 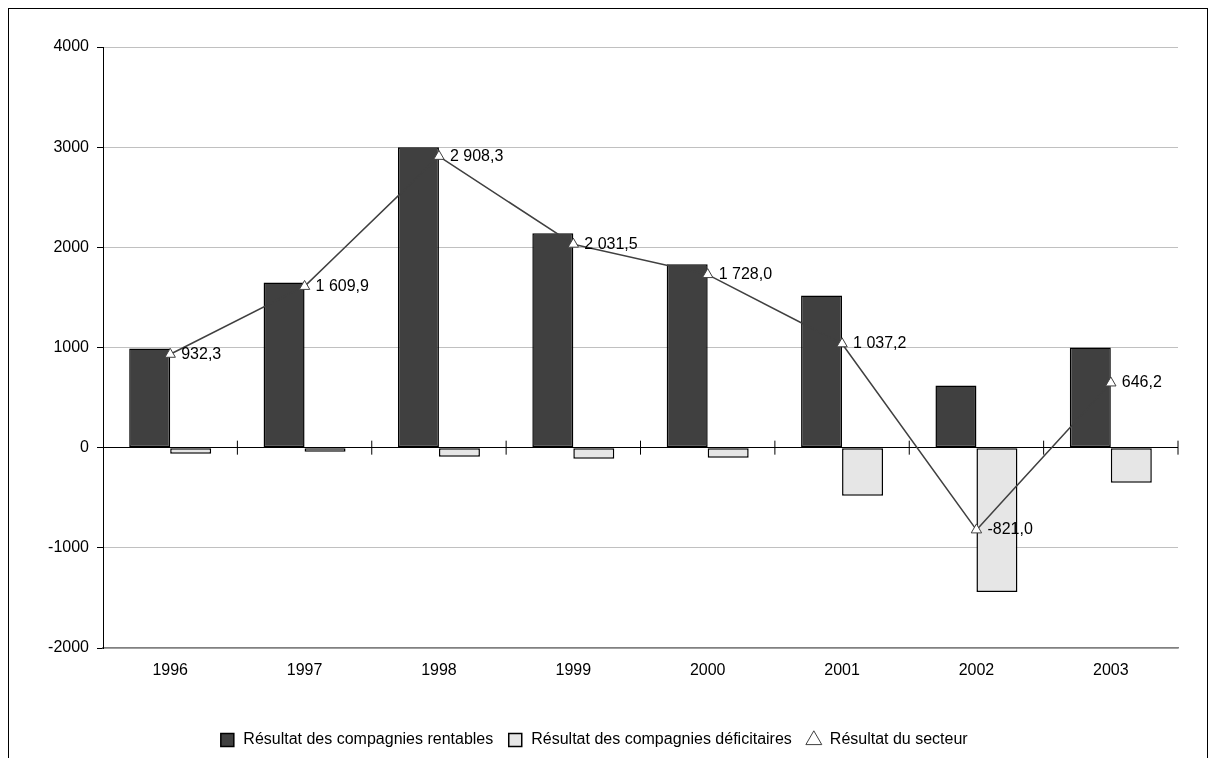 What do you see at coordinates (69, 647) in the screenshot?
I see `y-tick-label: -2000` at bounding box center [69, 647].